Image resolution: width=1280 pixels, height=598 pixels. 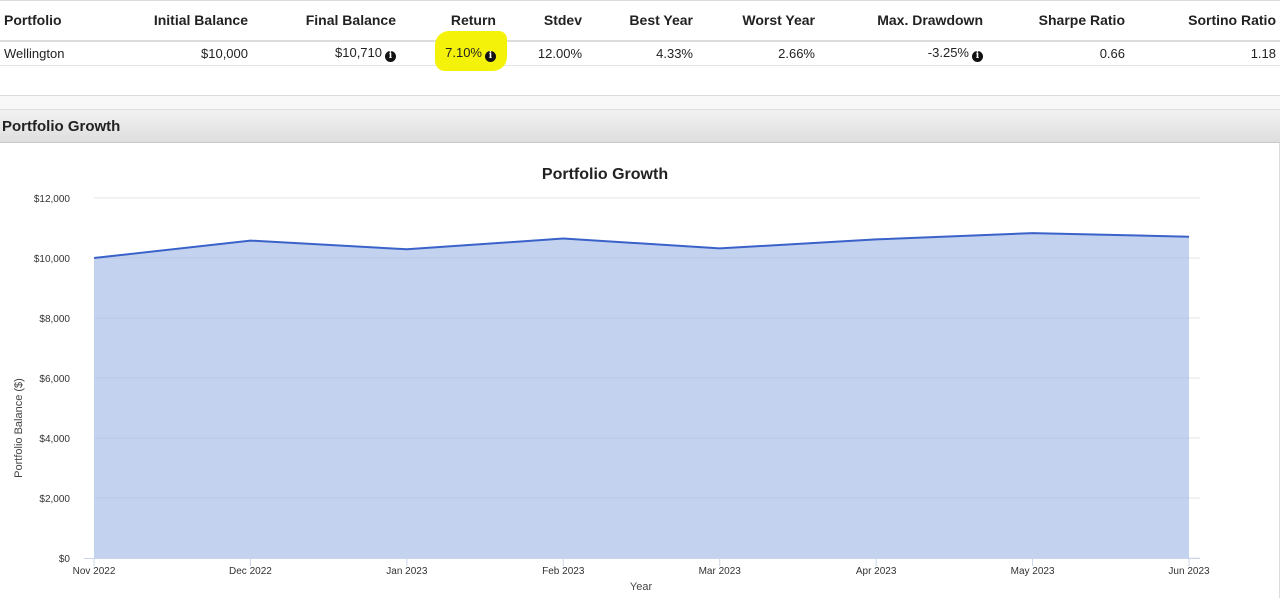 What do you see at coordinates (543, 53) in the screenshot?
I see `cell-stdev: 12.00%` at bounding box center [543, 53].